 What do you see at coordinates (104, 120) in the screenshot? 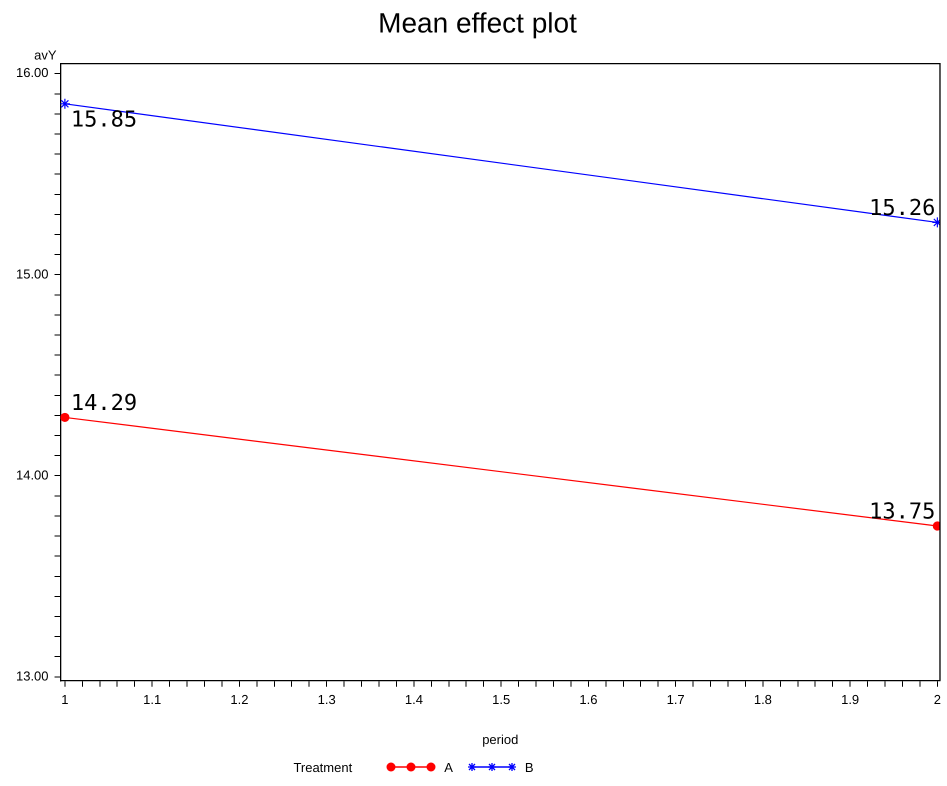
I see `data-label: 15.85` at bounding box center [104, 120].